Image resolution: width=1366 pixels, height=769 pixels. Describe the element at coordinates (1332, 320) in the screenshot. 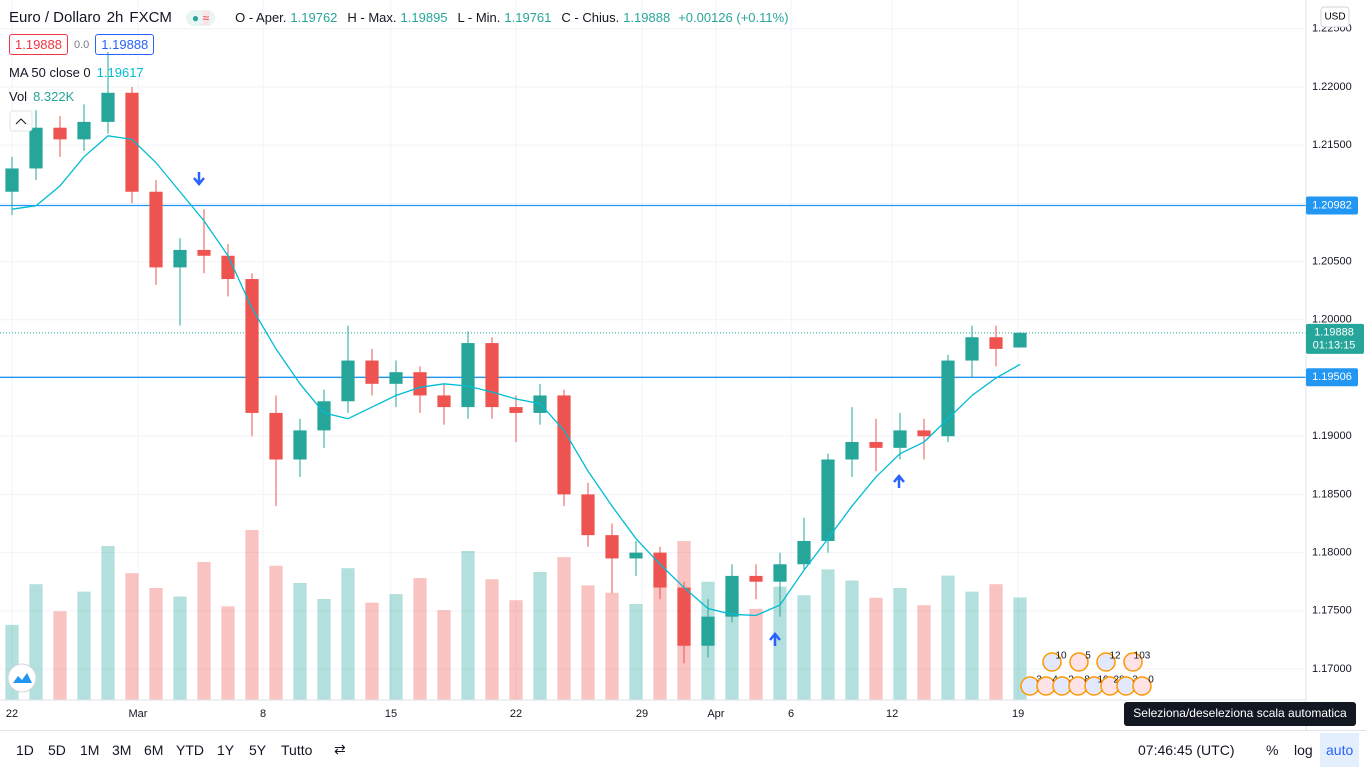

I see `y-tick-label: 1.20000` at that location.